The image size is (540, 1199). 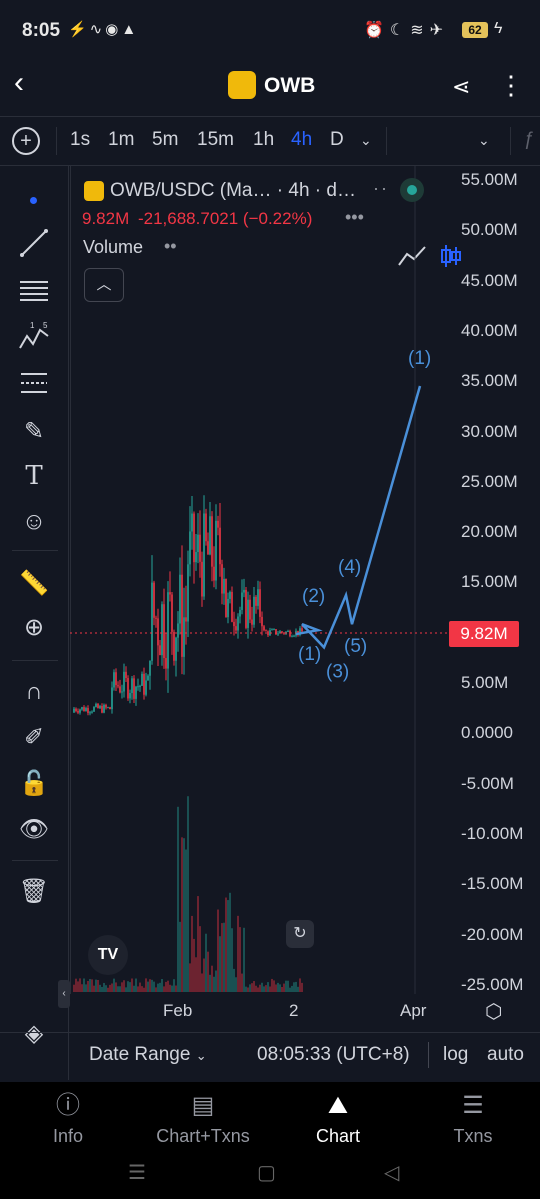 I want to click on trash-icon: 🗑, so click(x=34, y=891).